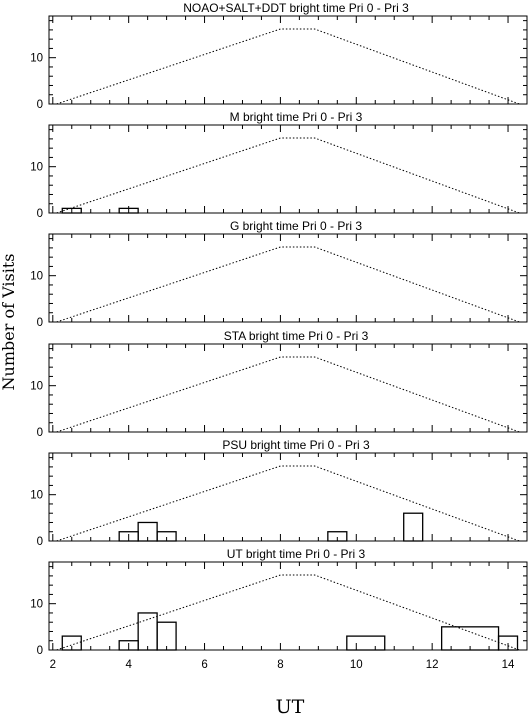 The image size is (531, 716). I want to click on x-tick-label: 12, so click(432, 665).